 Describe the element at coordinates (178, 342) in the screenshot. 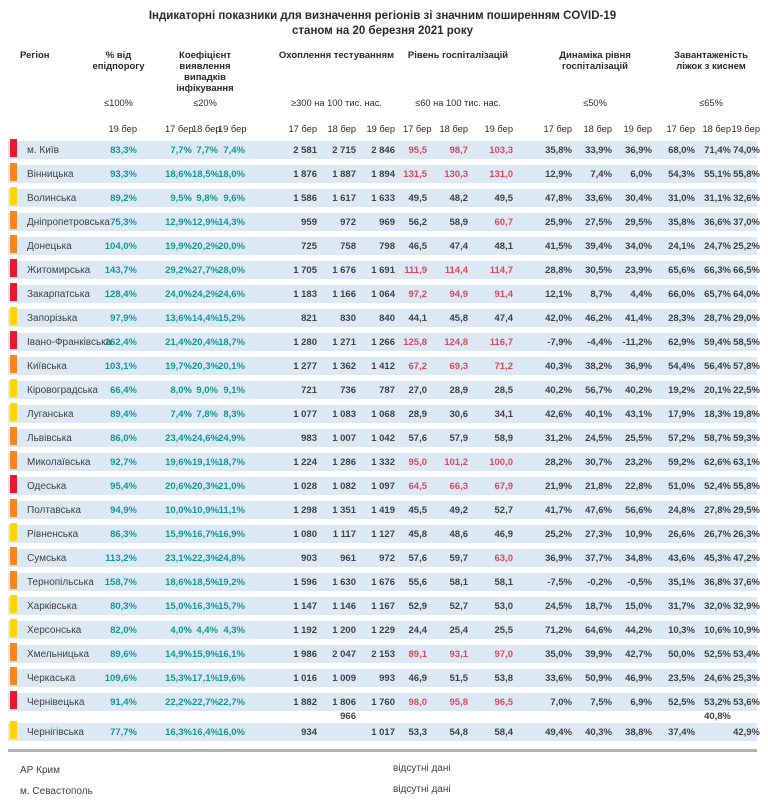

I see `cell-coef-1: 21,4%` at that location.